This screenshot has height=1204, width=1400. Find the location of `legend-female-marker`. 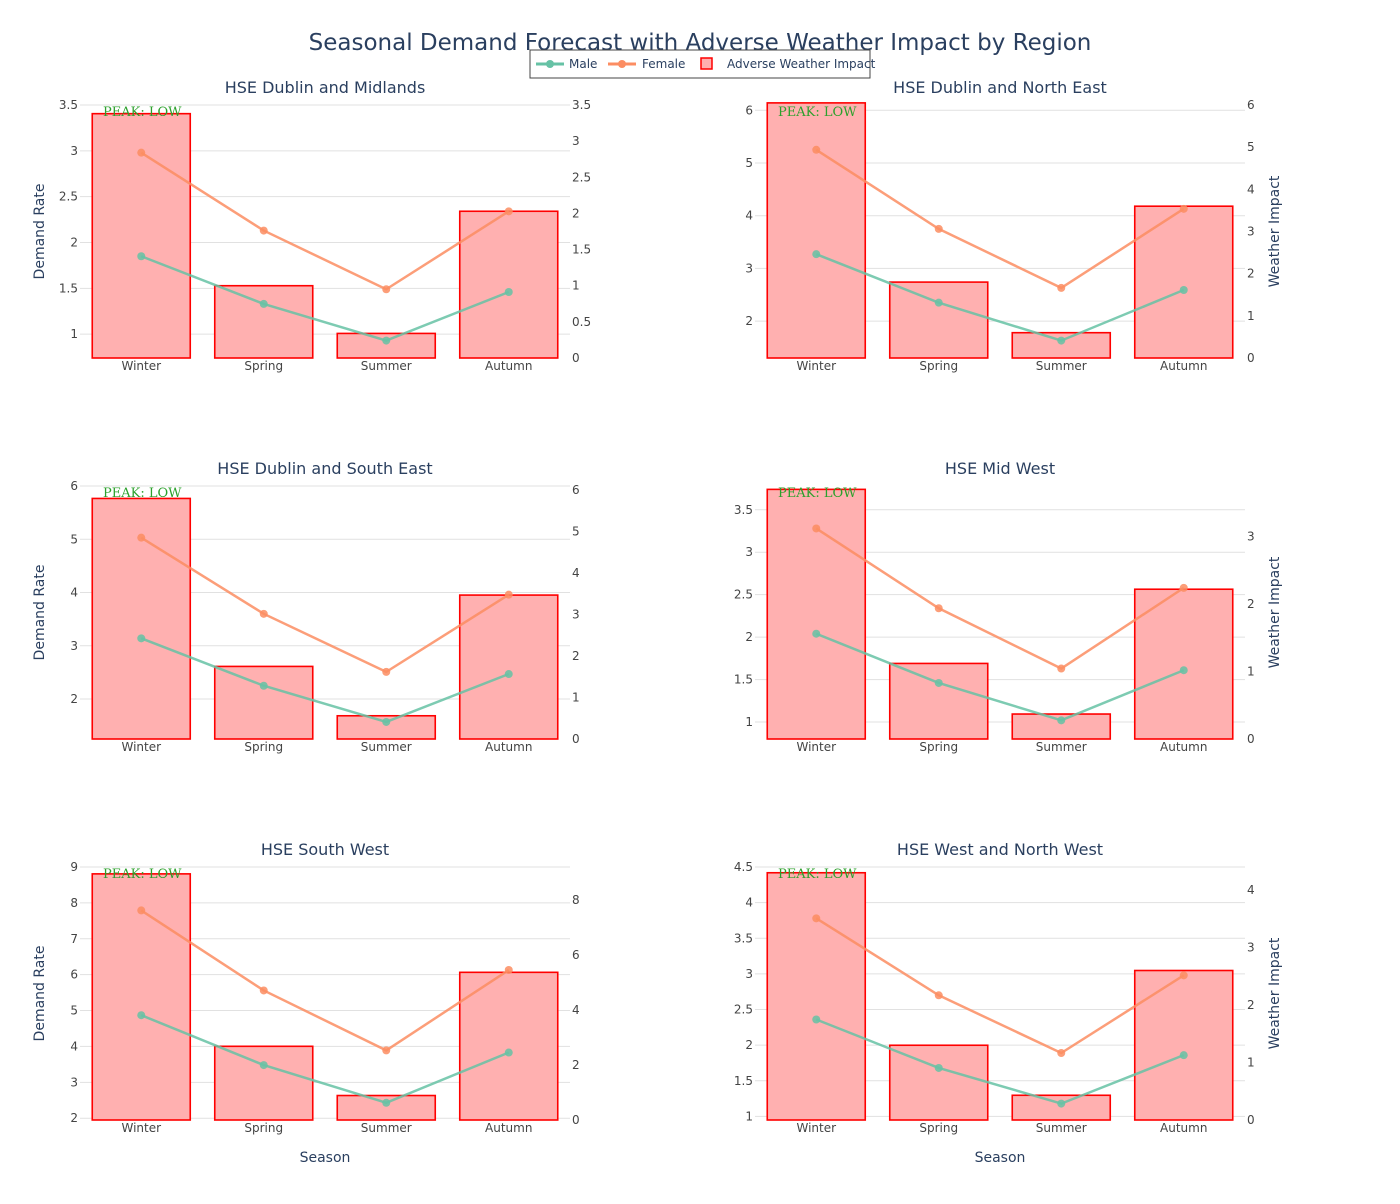

legend-female-marker is located at coordinates (622, 64).